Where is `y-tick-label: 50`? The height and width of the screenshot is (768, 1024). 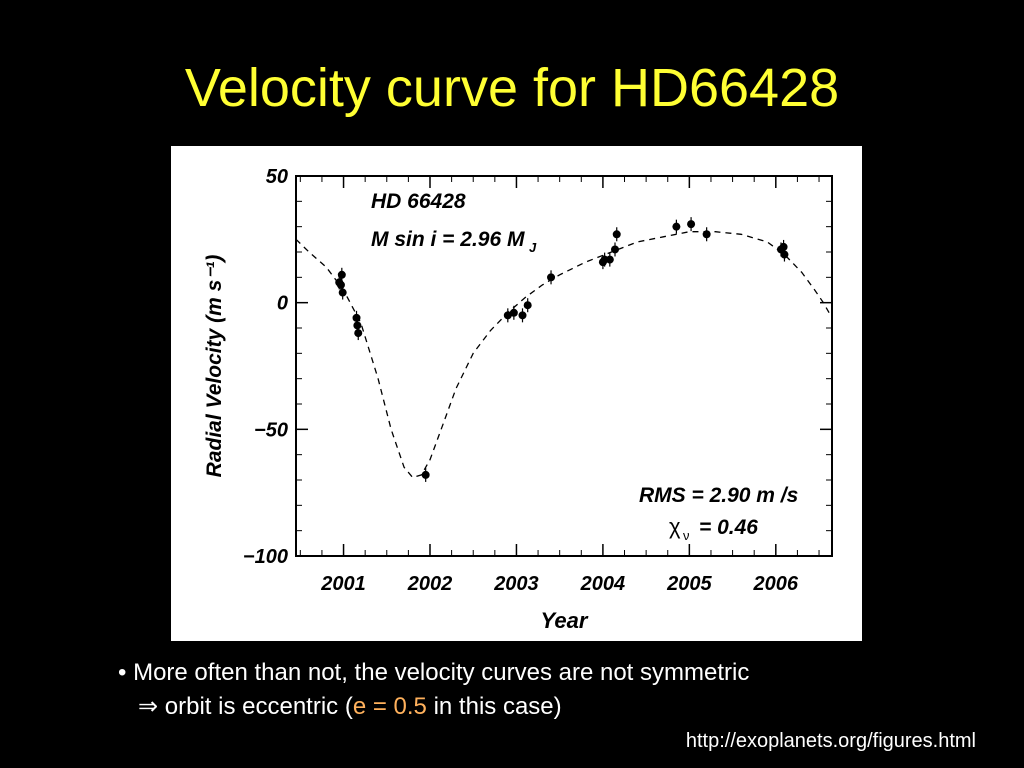
y-tick-label: 50 is located at coordinates (277, 177).